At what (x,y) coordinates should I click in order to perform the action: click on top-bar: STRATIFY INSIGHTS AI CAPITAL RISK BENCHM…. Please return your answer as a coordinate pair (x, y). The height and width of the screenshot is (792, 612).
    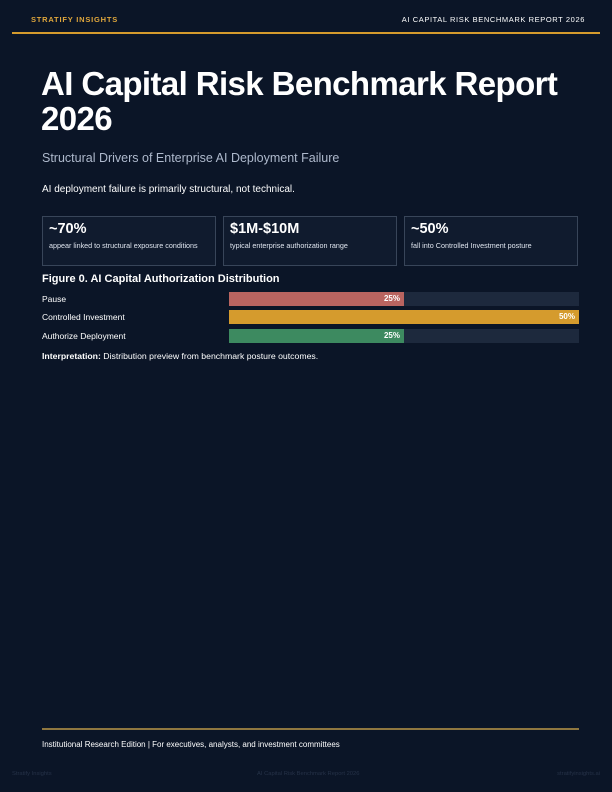
    Looking at the image, I should click on (306, 17).